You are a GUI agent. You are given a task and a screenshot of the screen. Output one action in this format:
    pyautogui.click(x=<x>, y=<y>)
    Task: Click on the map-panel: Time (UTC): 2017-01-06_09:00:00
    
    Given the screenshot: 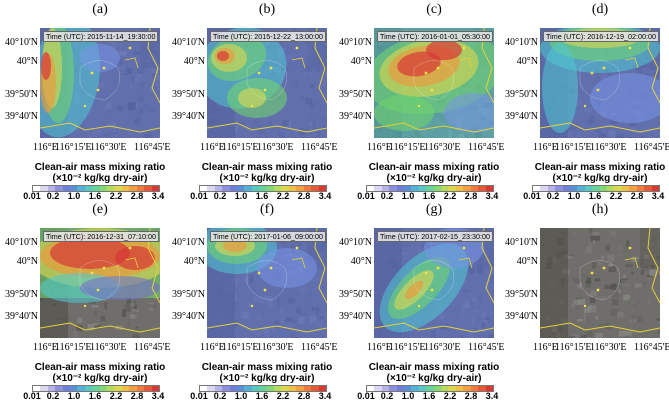 What is the action you would take?
    pyautogui.click(x=267, y=283)
    